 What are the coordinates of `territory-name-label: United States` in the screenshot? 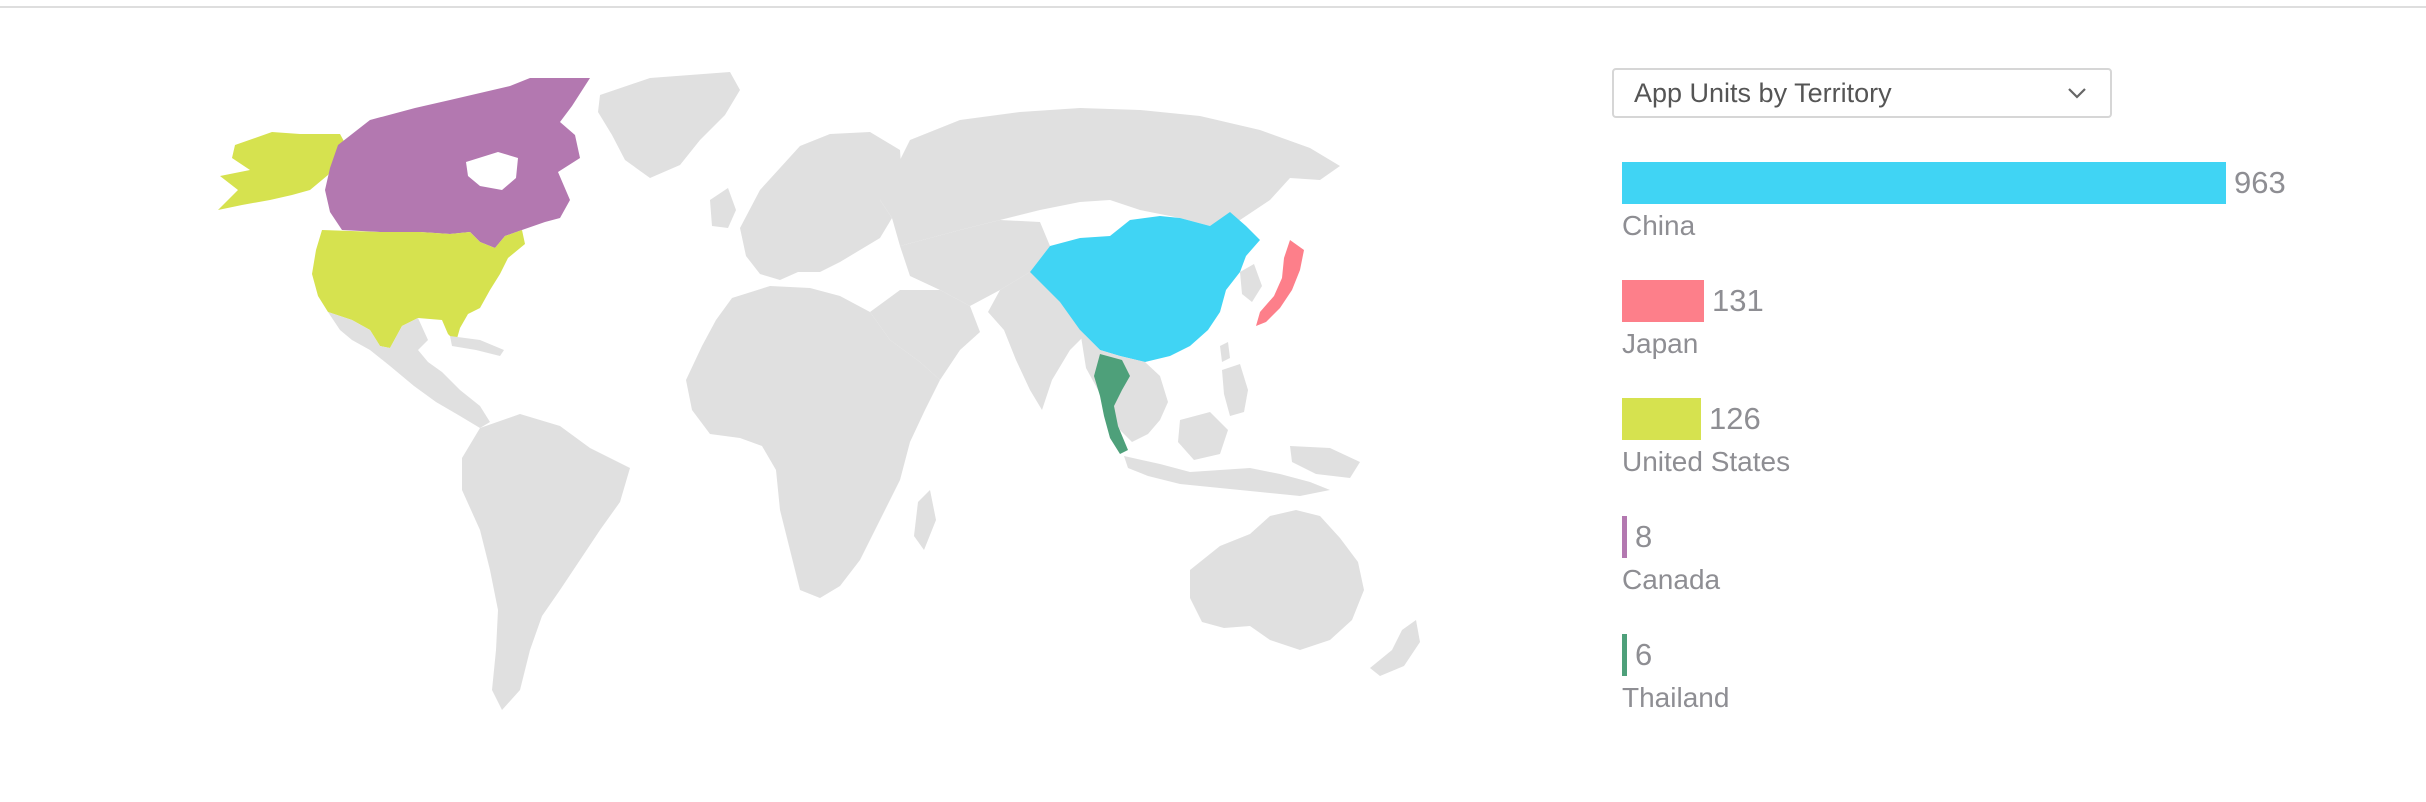 It's located at (1706, 461).